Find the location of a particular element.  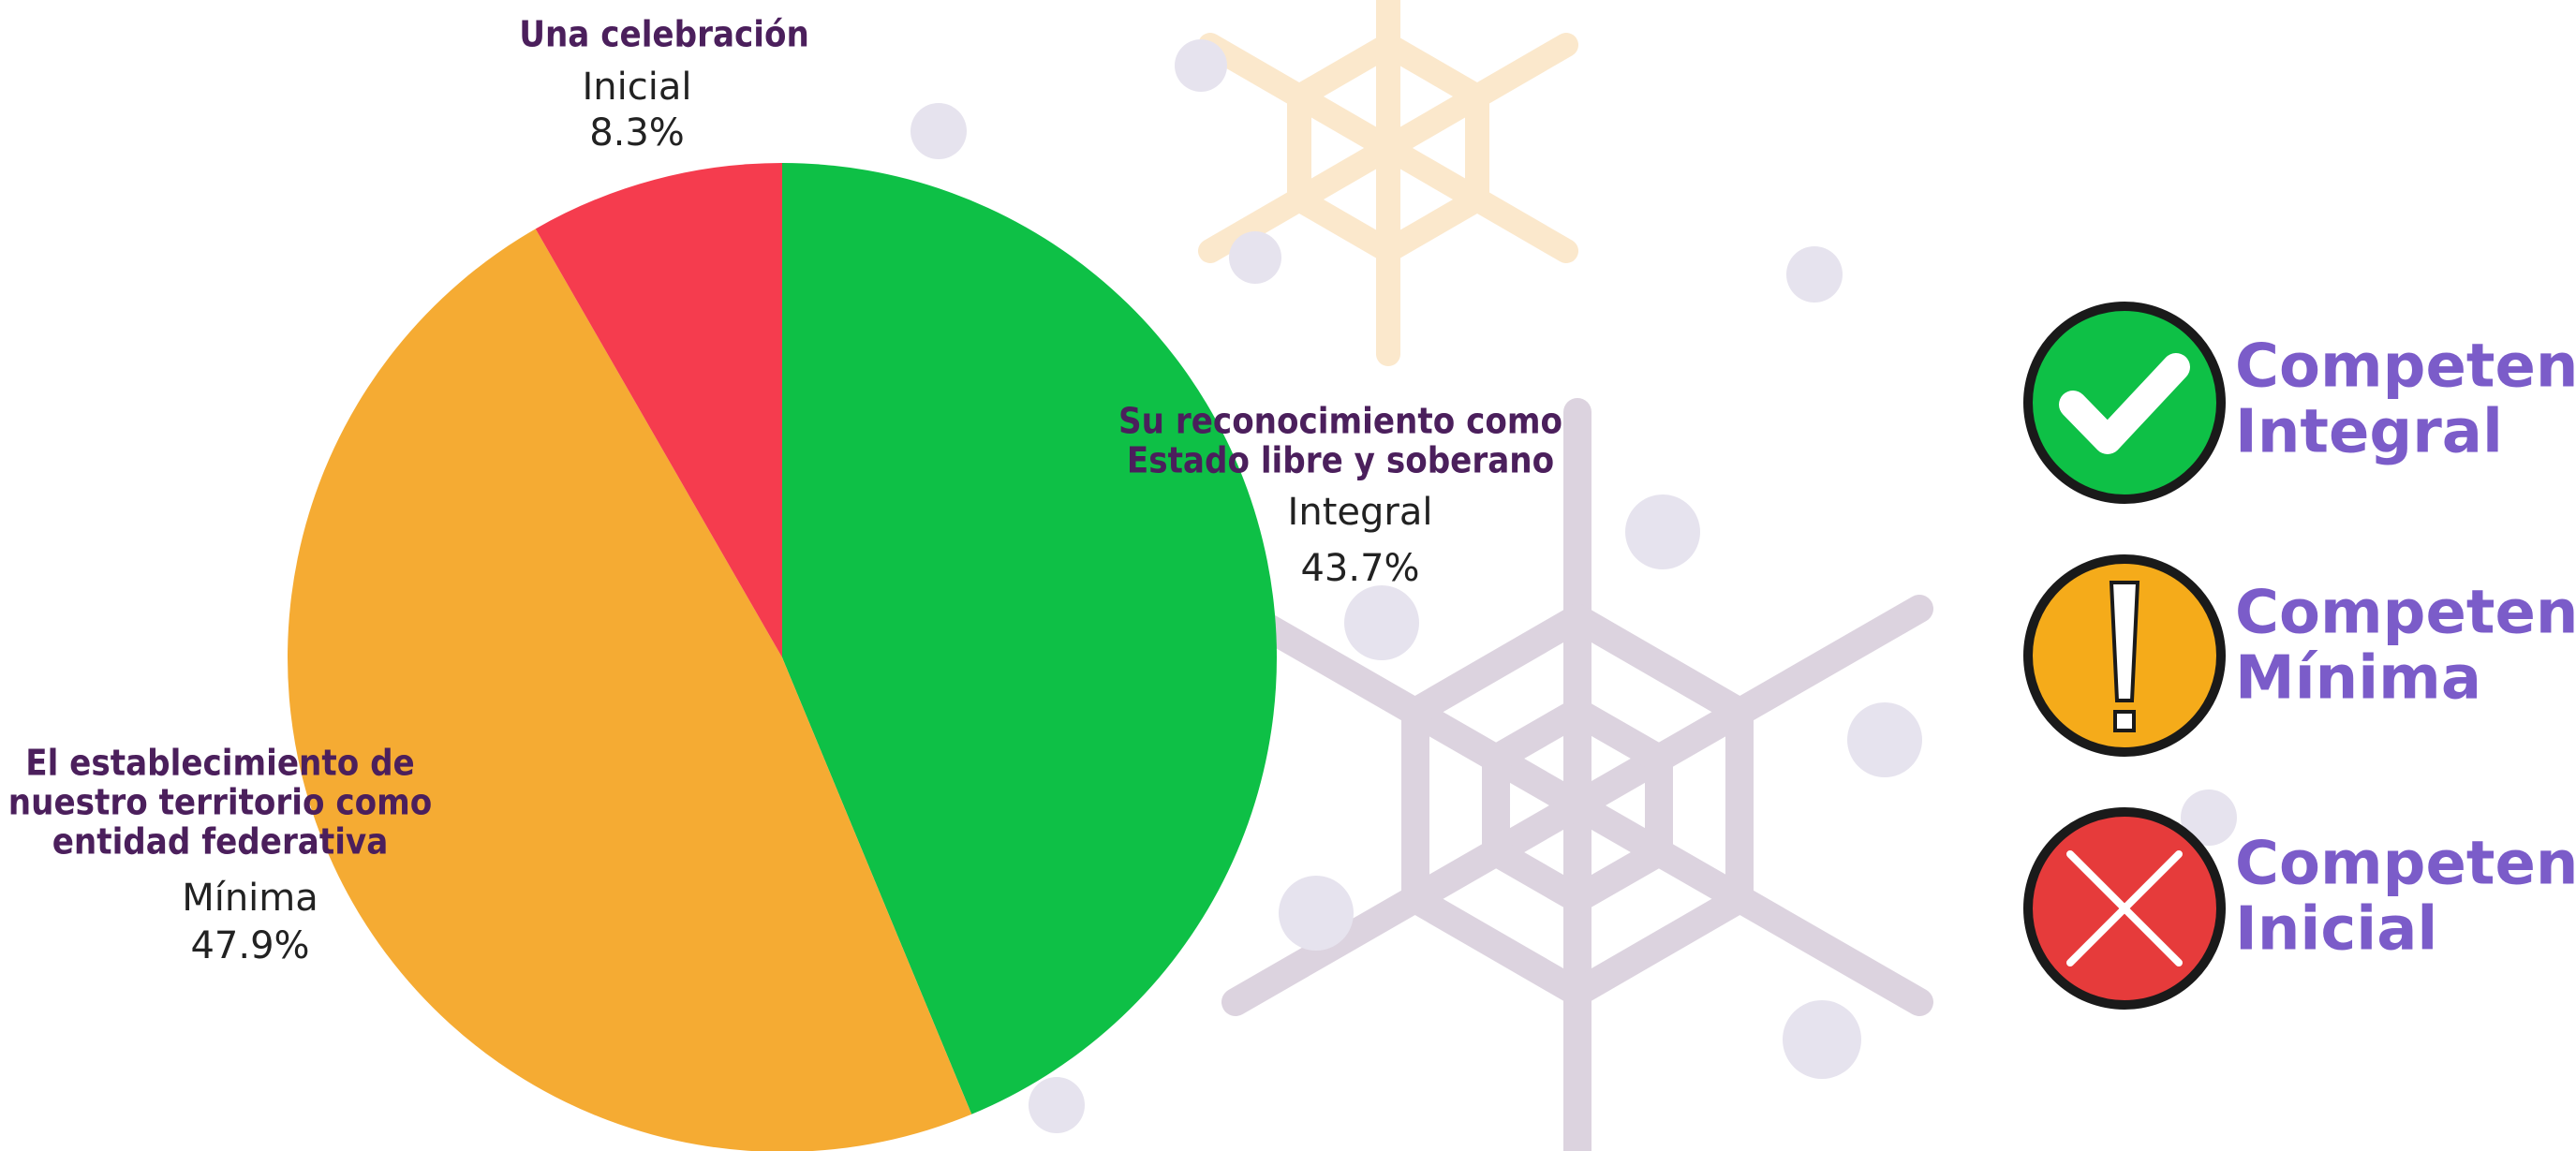

slice-category: entidad federativa is located at coordinates (220, 842).